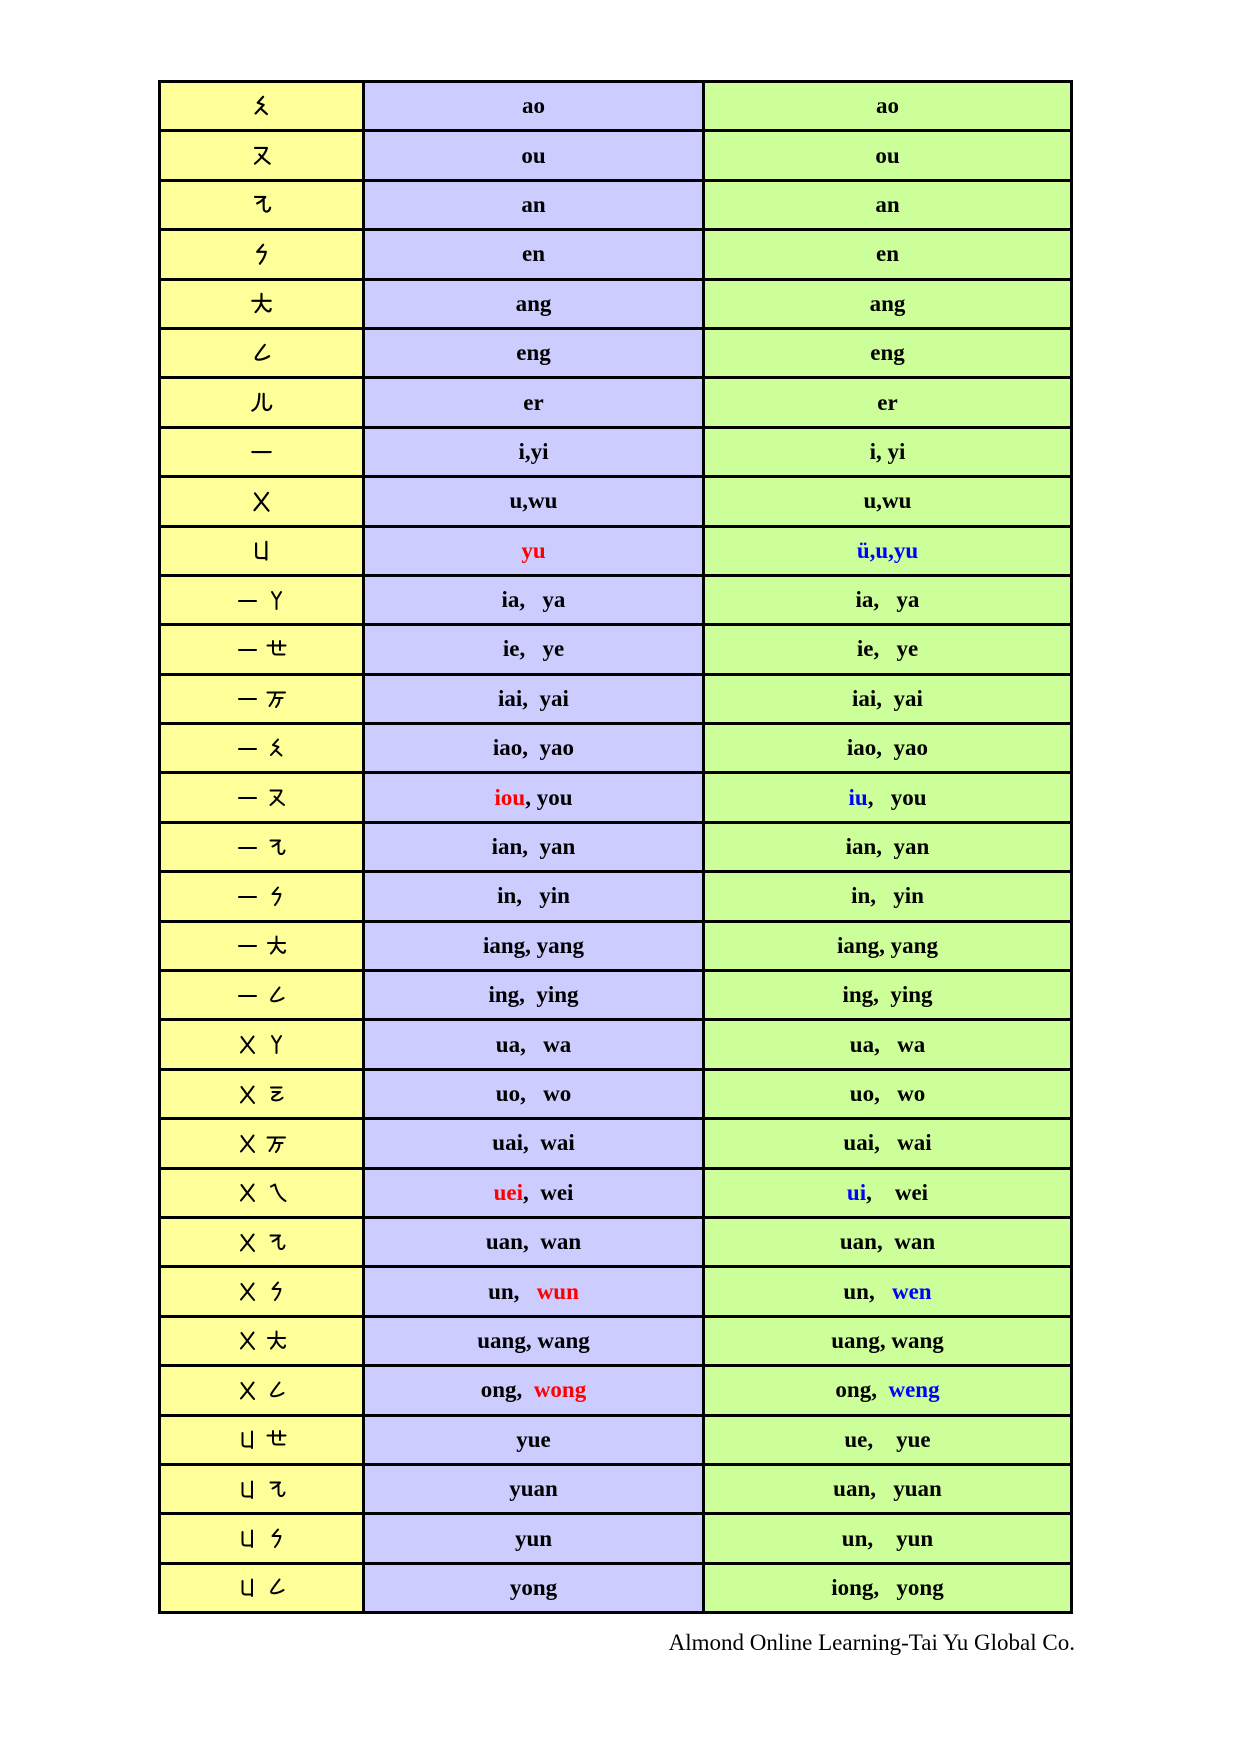  What do you see at coordinates (533, 452) in the screenshot?
I see `pinyin-col2-cell: i,yi` at bounding box center [533, 452].